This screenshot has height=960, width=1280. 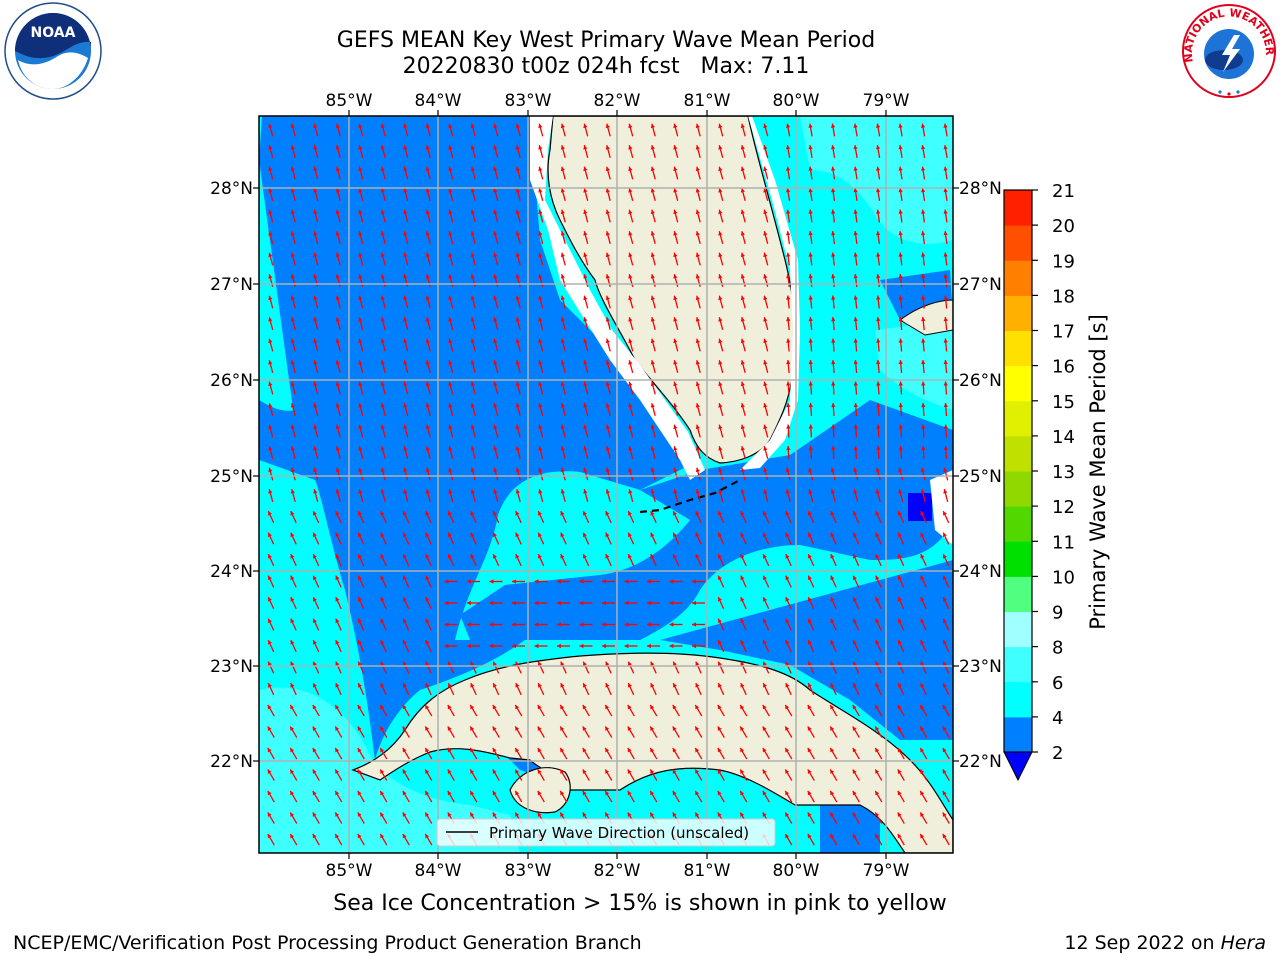 What do you see at coordinates (707, 101) in the screenshot?
I see `lon-label-top: 81°W` at bounding box center [707, 101].